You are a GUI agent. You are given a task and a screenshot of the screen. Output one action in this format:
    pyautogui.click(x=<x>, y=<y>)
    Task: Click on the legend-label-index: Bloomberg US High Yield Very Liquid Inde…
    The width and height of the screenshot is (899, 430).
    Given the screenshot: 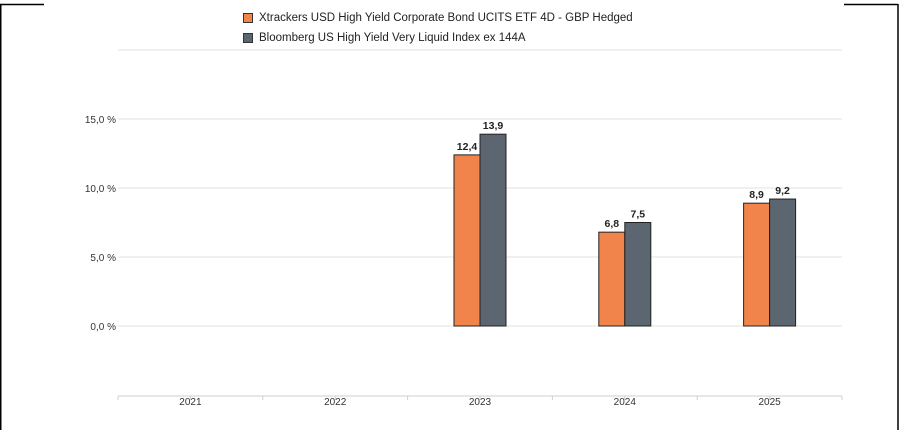 What is the action you would take?
    pyautogui.click(x=392, y=38)
    